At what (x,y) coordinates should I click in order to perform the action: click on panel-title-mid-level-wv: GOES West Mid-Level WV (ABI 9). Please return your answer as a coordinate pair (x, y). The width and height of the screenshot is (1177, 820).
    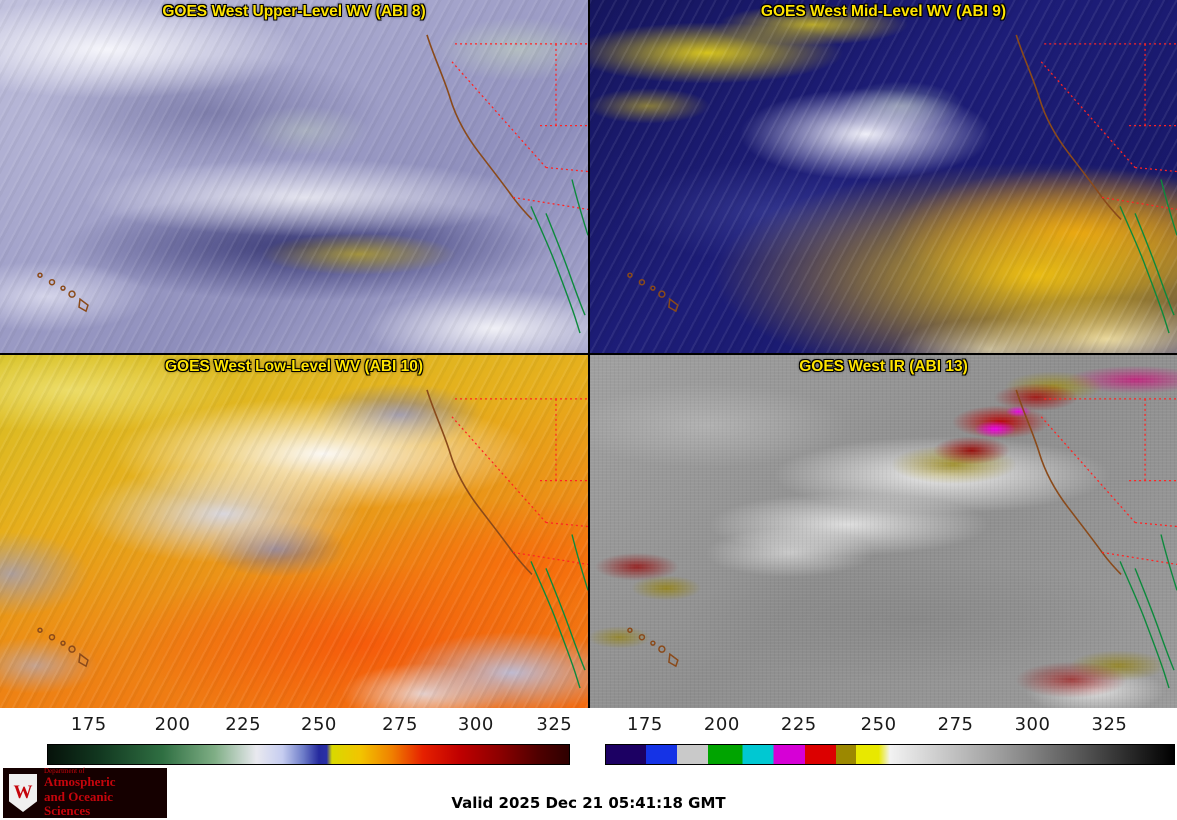
    Looking at the image, I should click on (883, 11).